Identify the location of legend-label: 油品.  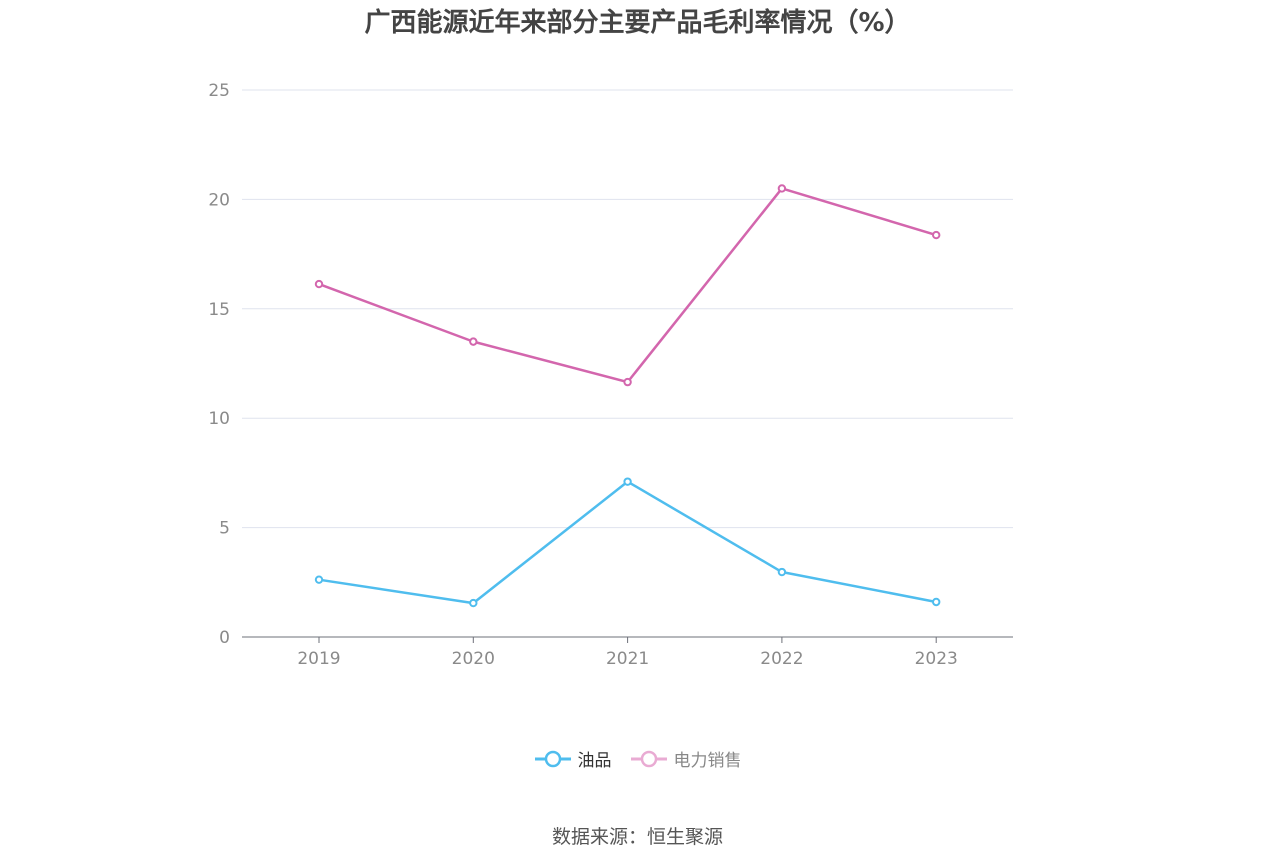
(594, 761).